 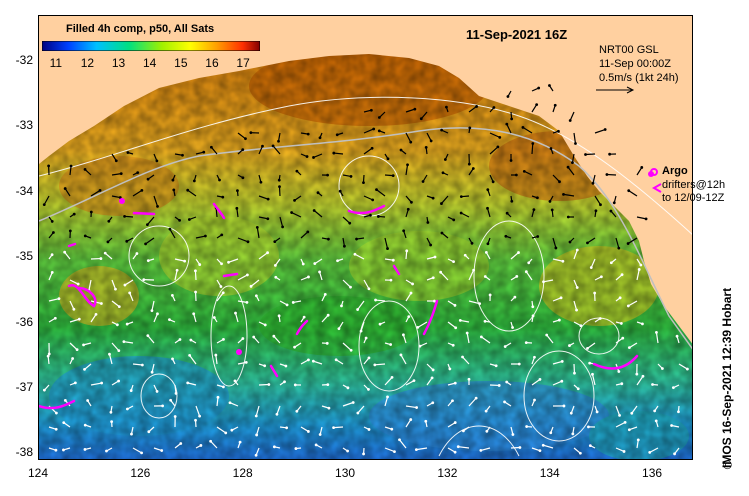 I want to click on scale-arrow, so click(x=615, y=90).